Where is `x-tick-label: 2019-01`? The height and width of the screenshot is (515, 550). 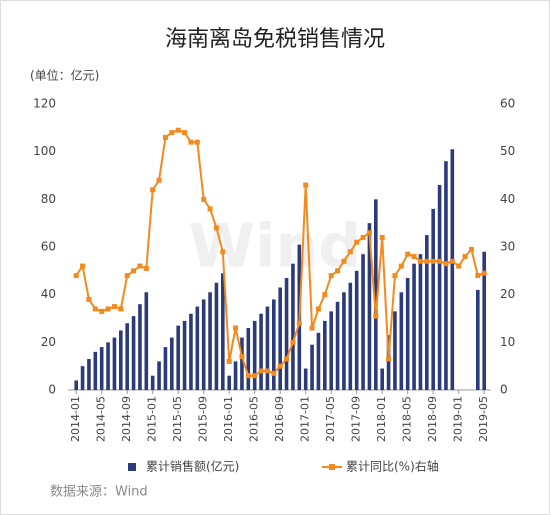
x-tick-label: 2019-01 is located at coordinates (458, 419).